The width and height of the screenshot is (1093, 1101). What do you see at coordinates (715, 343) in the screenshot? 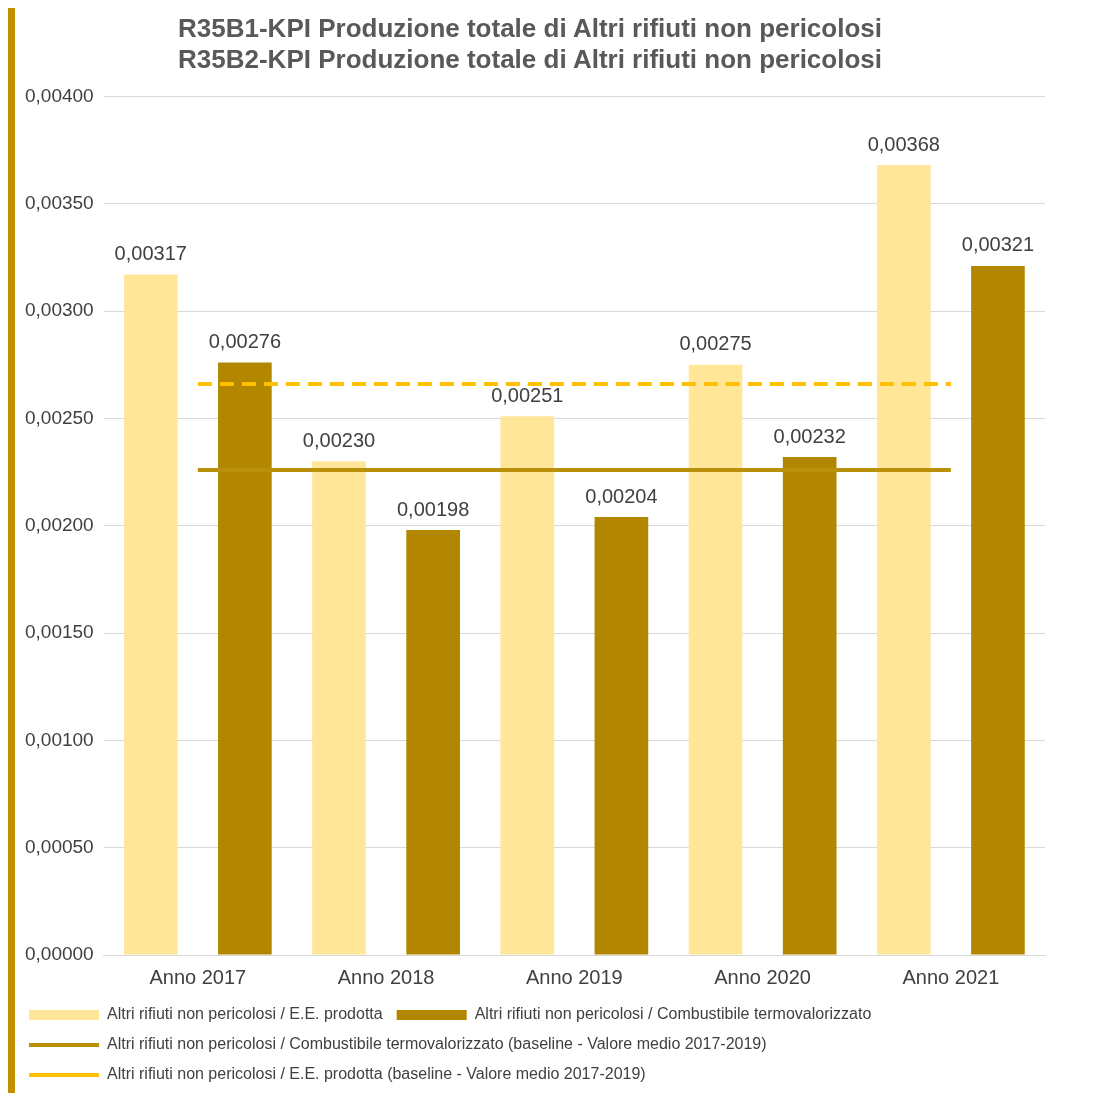
I see `data-label: 0,00275` at bounding box center [715, 343].